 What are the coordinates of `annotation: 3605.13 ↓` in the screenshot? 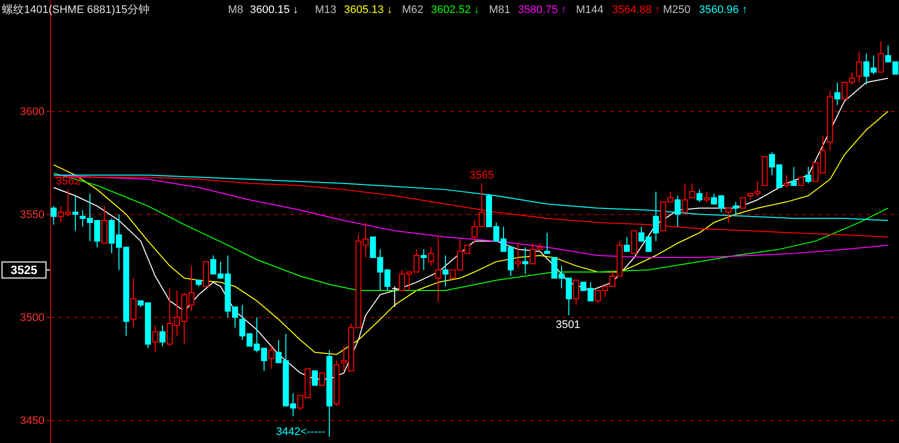 It's located at (368, 10).